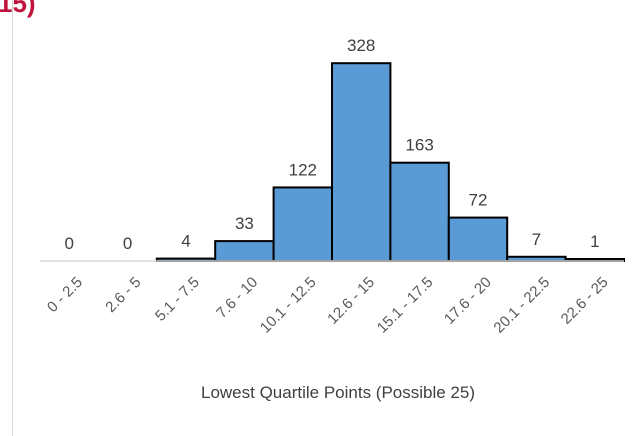 The width and height of the screenshot is (632, 436). What do you see at coordinates (585, 301) in the screenshot?
I see `tick-label-9: 22.6 - 25` at bounding box center [585, 301].